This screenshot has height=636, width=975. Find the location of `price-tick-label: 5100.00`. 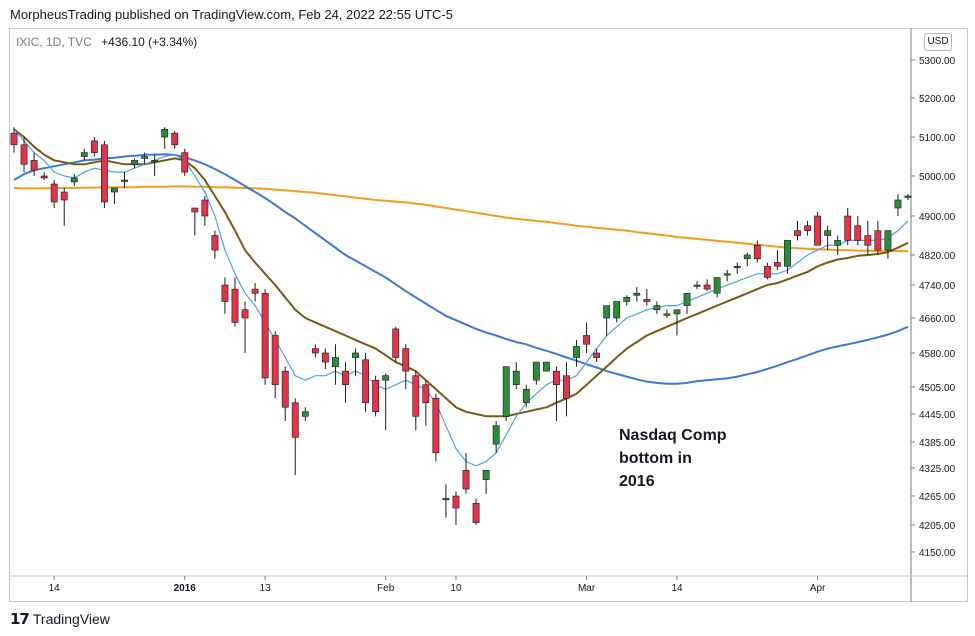

price-tick-label: 5100.00 is located at coordinates (937, 138).